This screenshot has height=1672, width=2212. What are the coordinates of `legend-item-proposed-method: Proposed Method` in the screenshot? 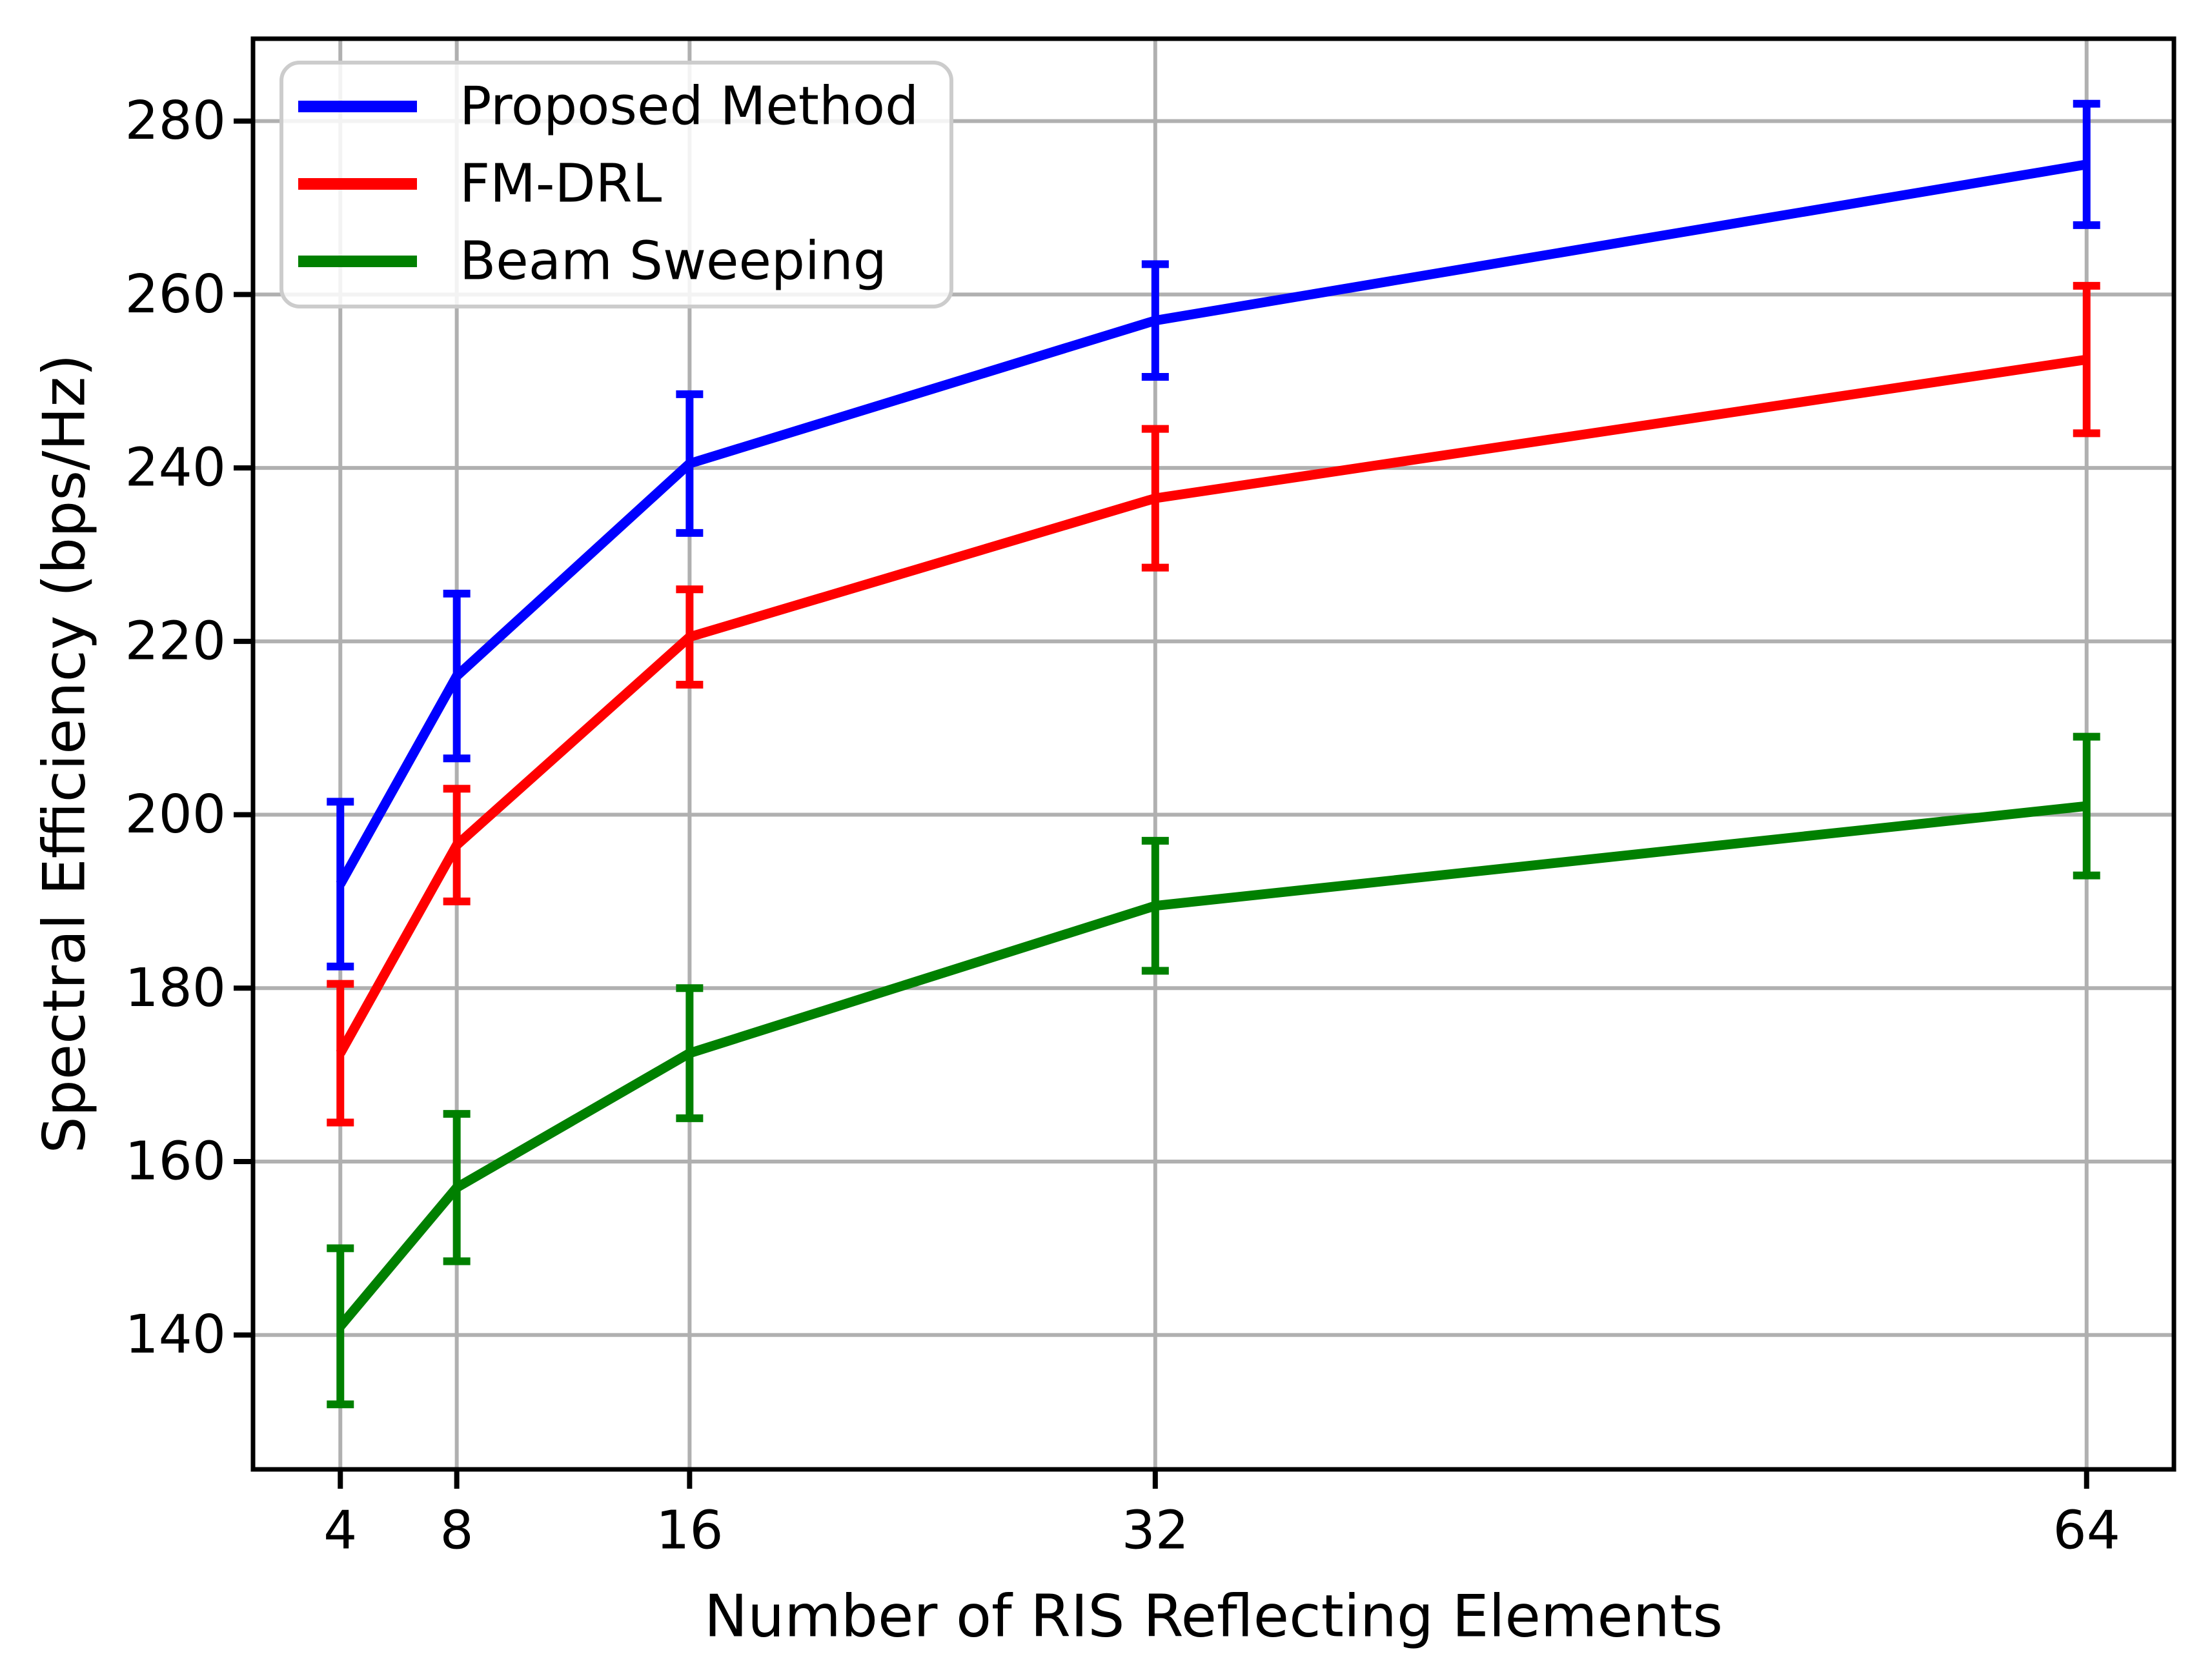 It's located at (608, 107).